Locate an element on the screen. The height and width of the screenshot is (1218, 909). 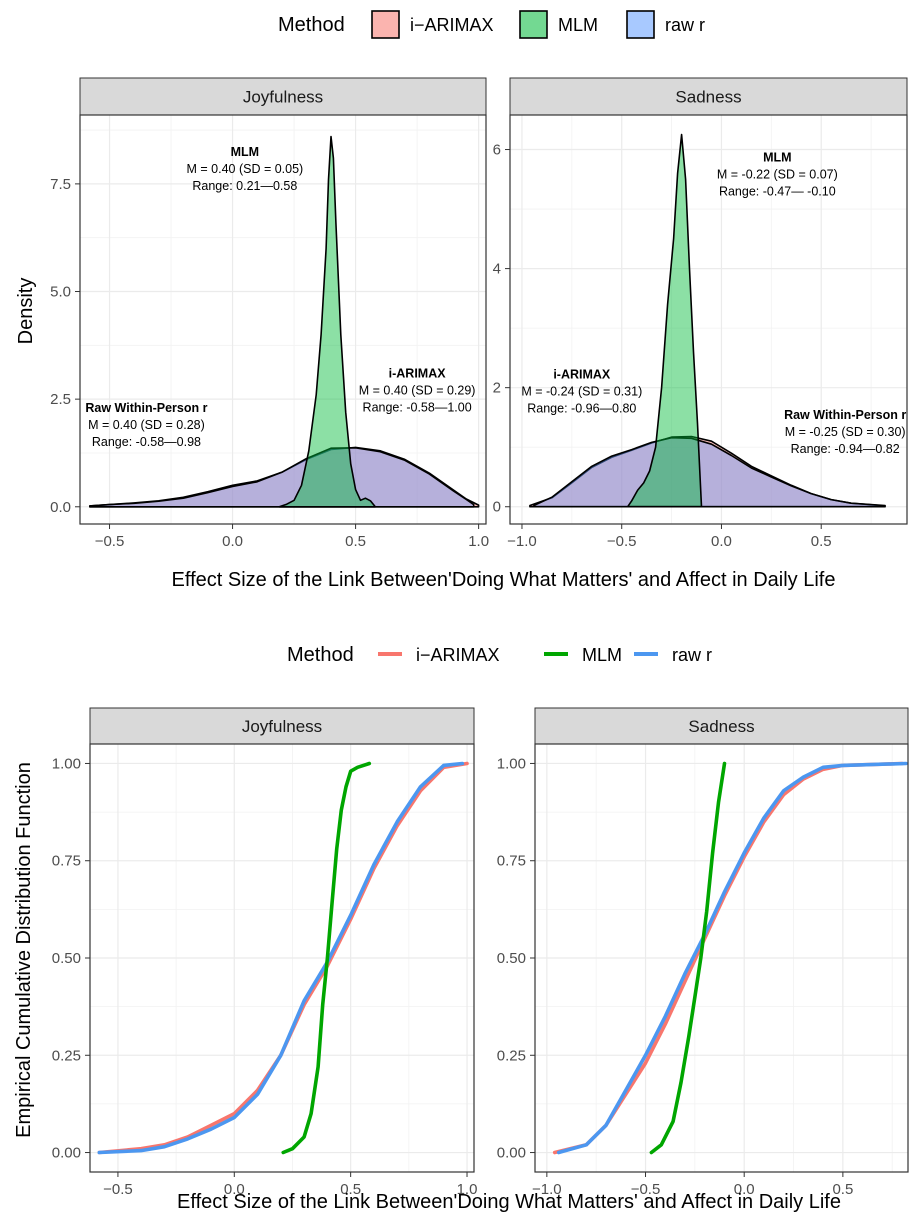
annotation-2-line-2: Range: -0.94—0.82 is located at coordinates (845, 449).